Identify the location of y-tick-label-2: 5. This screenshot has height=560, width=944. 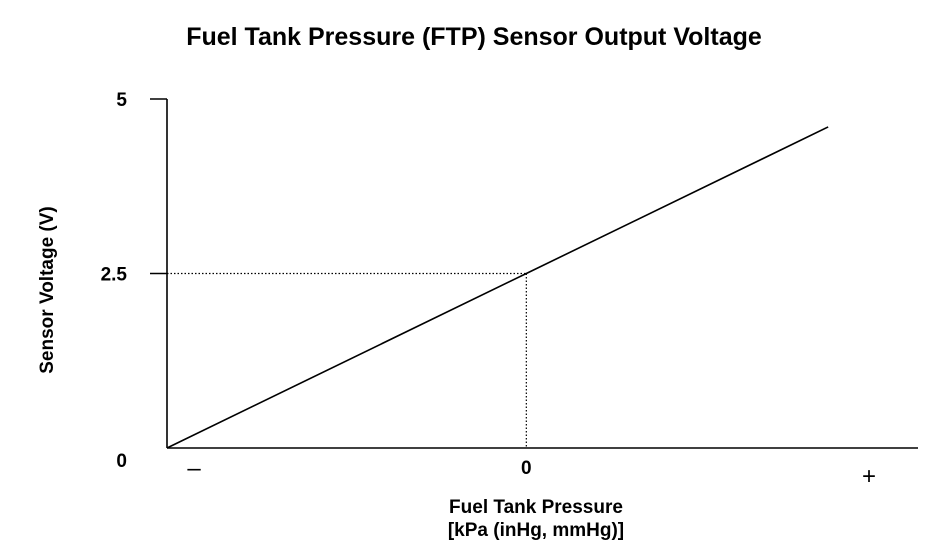
(121, 100).